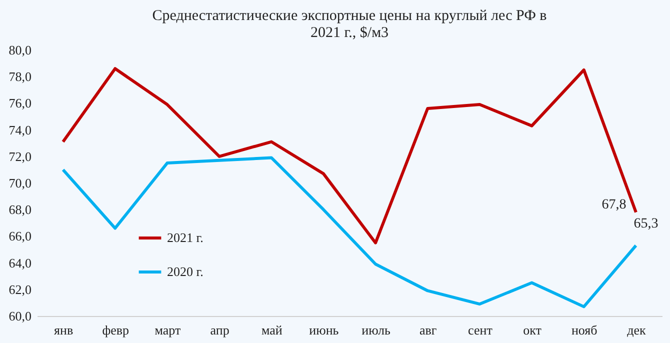  What do you see at coordinates (376, 330) in the screenshot?
I see `x-tick-label: июль` at bounding box center [376, 330].